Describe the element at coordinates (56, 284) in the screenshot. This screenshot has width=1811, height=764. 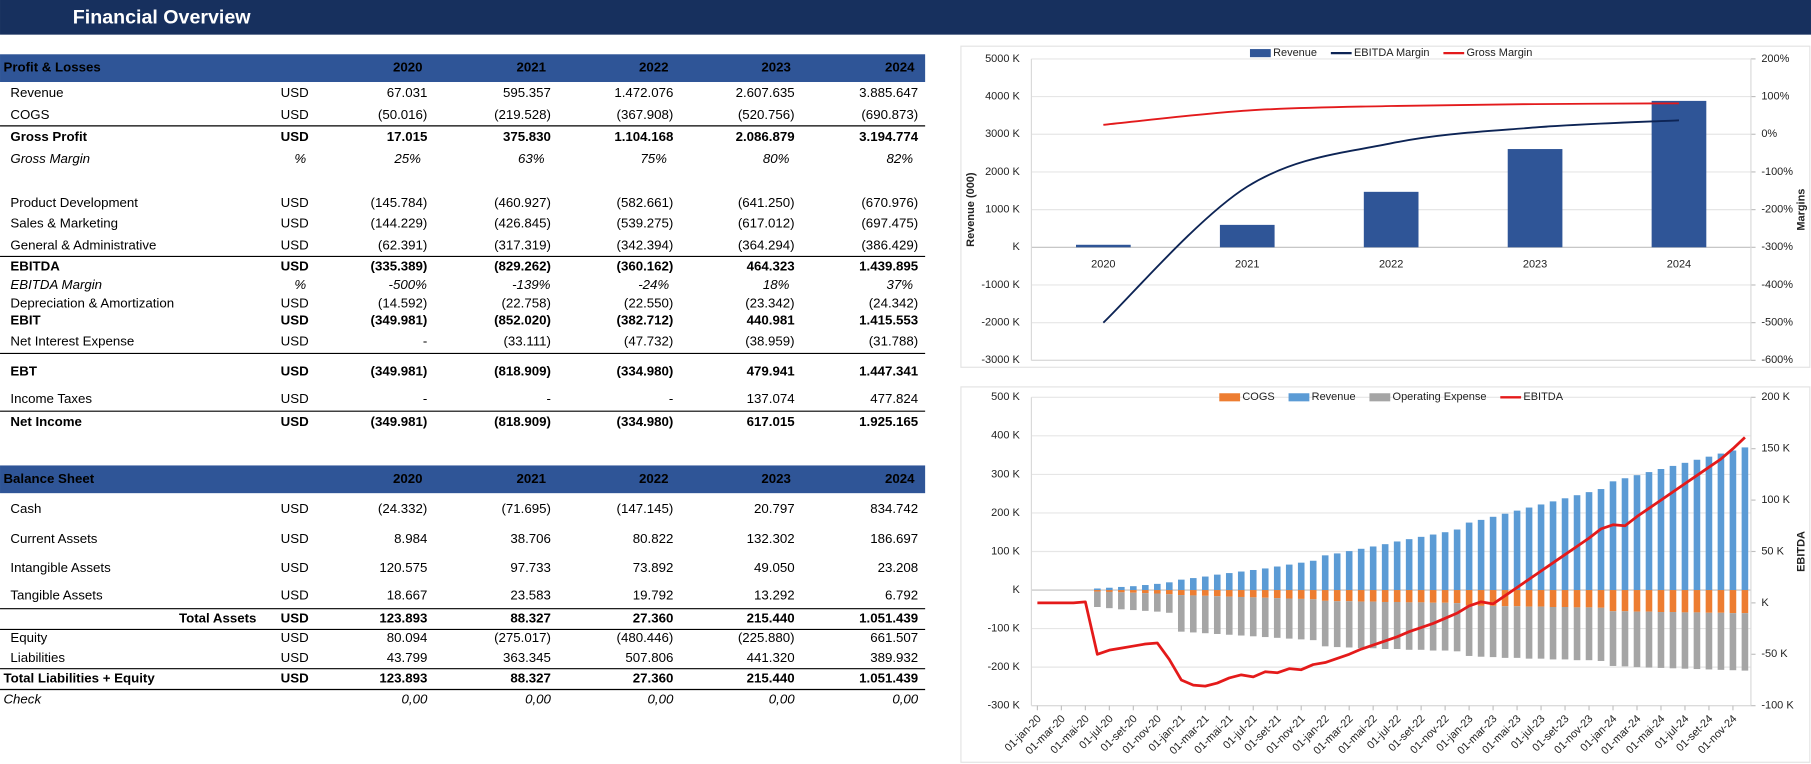
I see `row-label: EBITDA Margin` at that location.